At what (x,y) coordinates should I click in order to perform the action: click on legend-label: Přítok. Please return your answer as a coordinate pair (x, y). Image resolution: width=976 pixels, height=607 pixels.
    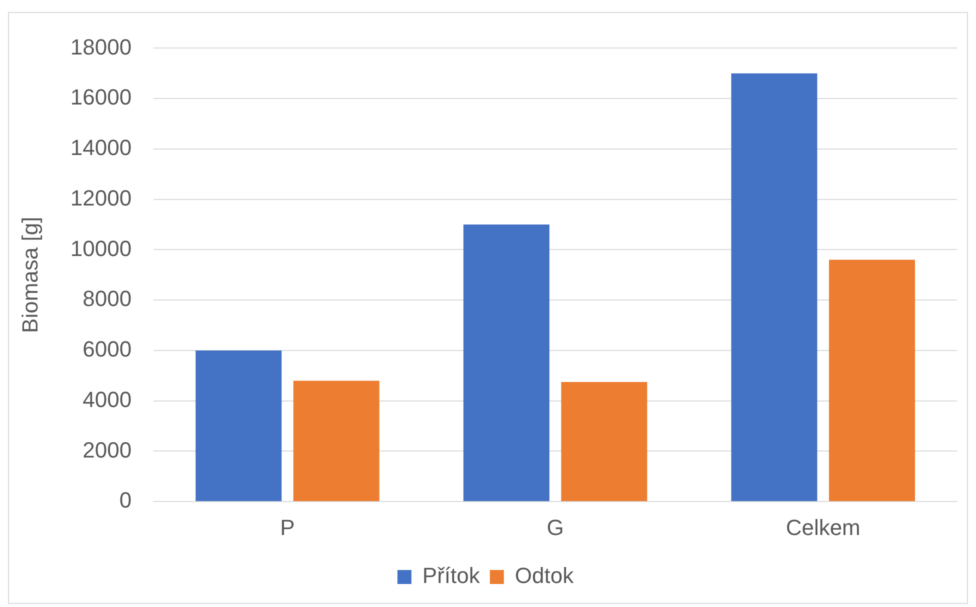
    Looking at the image, I should click on (451, 575).